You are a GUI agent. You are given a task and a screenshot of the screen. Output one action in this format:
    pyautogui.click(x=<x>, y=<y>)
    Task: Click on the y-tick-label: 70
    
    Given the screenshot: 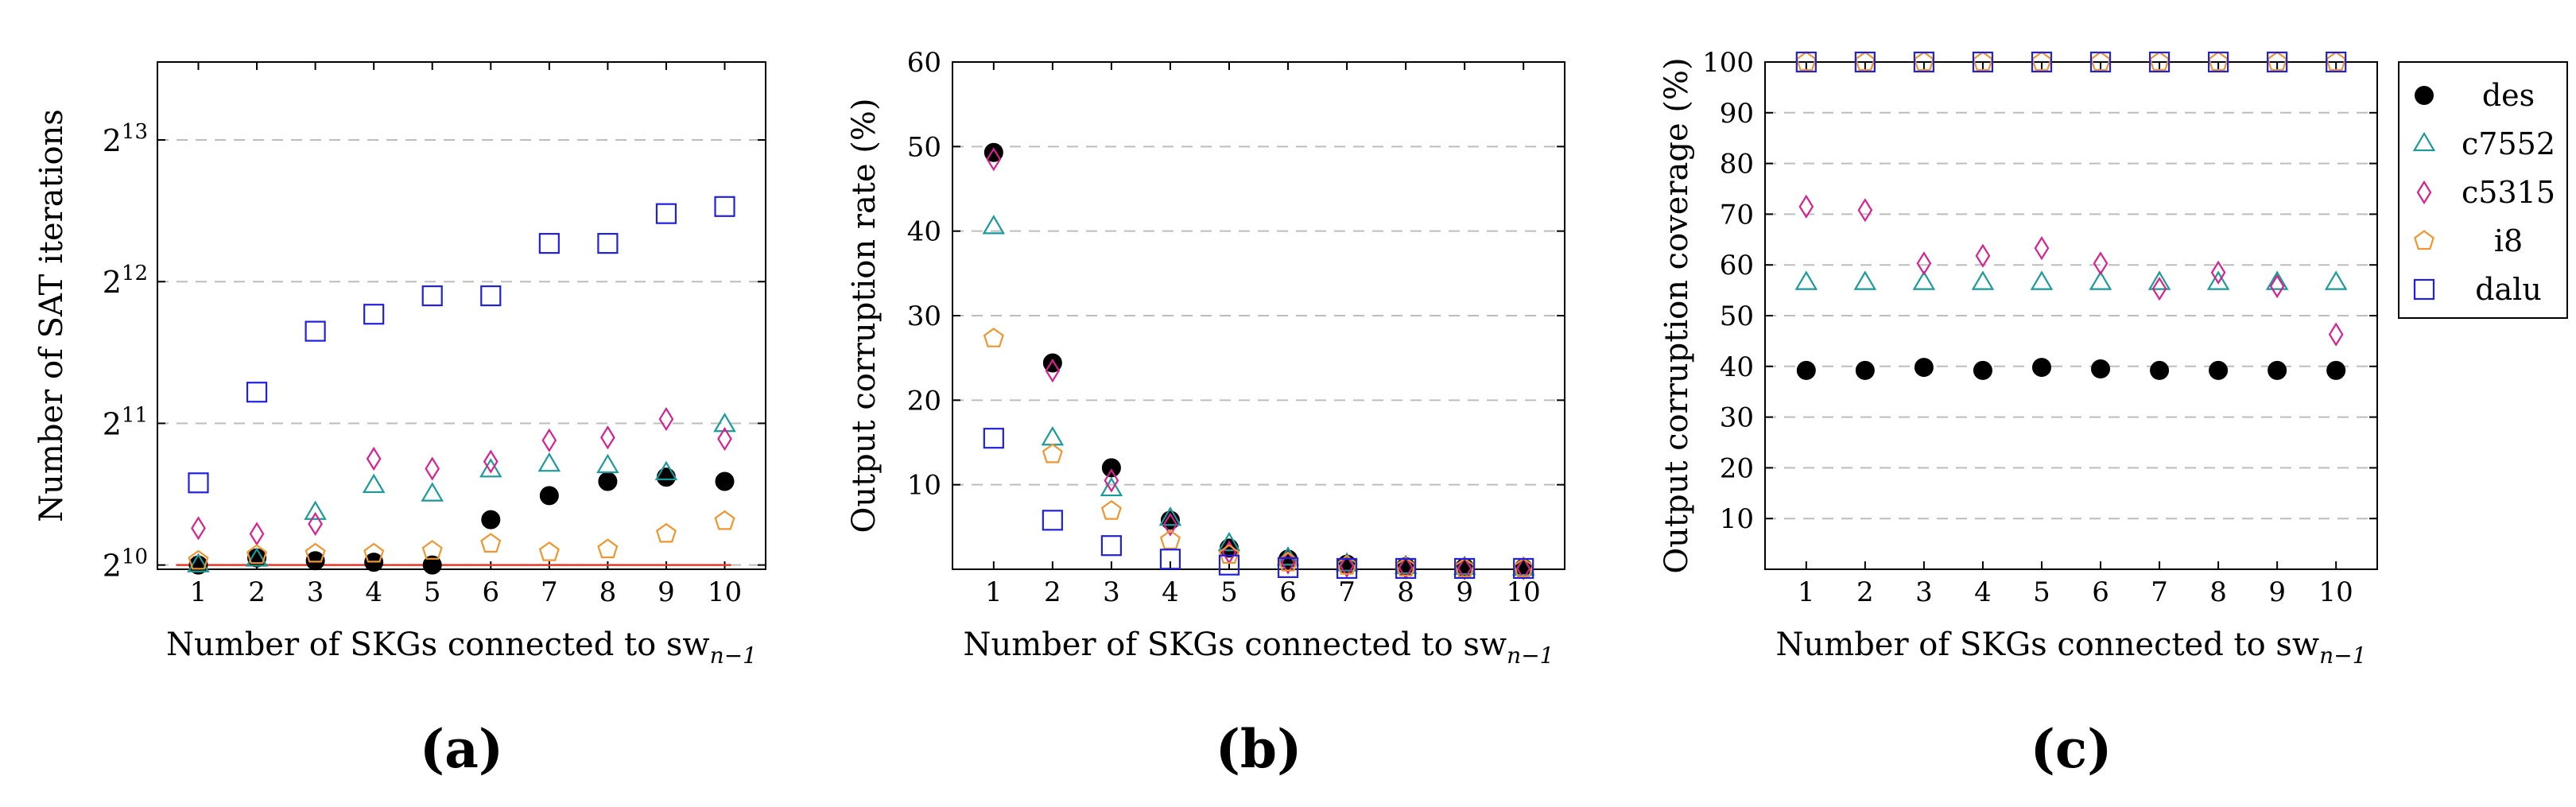 What is the action you would take?
    pyautogui.click(x=1737, y=215)
    